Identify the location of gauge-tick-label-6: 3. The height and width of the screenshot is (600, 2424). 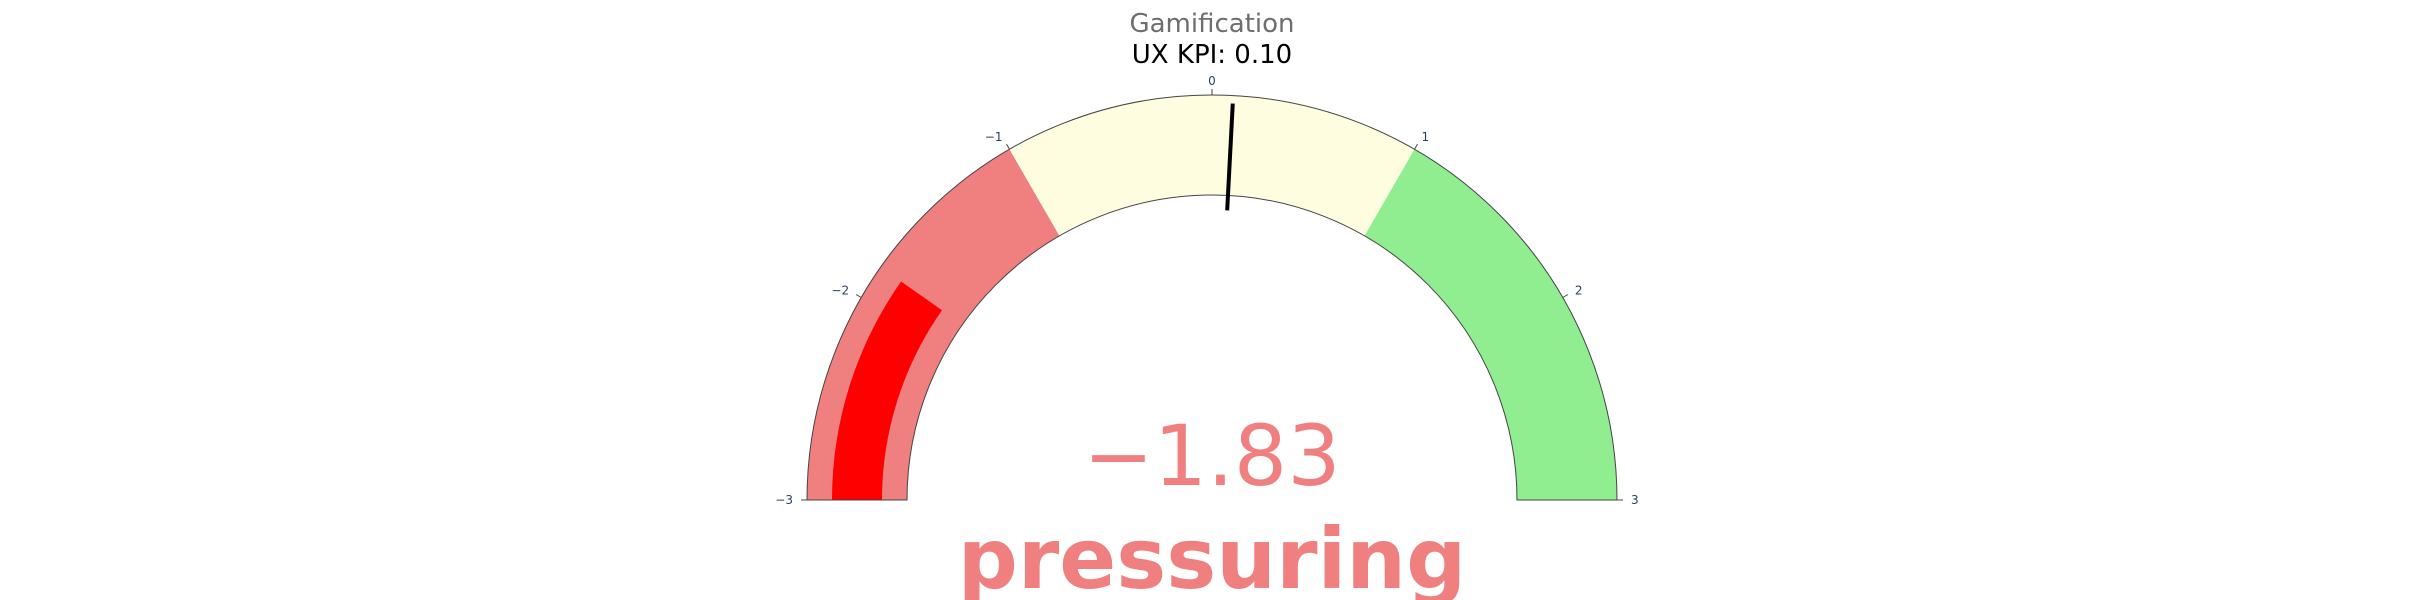
(1635, 500).